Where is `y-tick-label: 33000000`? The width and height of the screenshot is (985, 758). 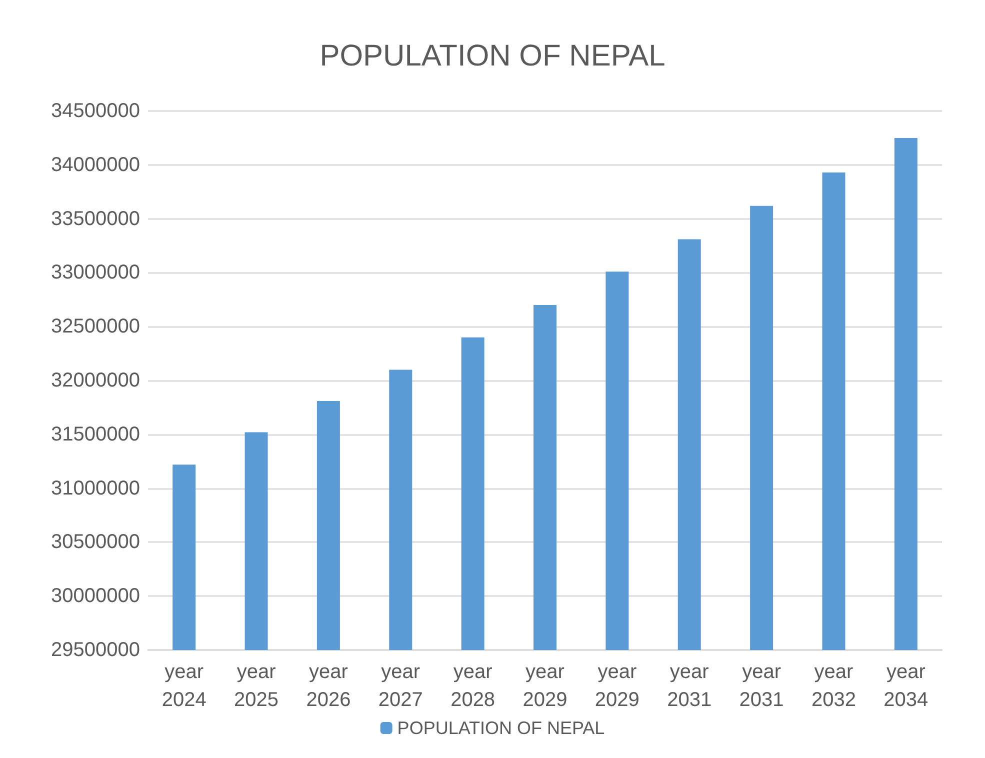 y-tick-label: 33000000 is located at coordinates (95, 273).